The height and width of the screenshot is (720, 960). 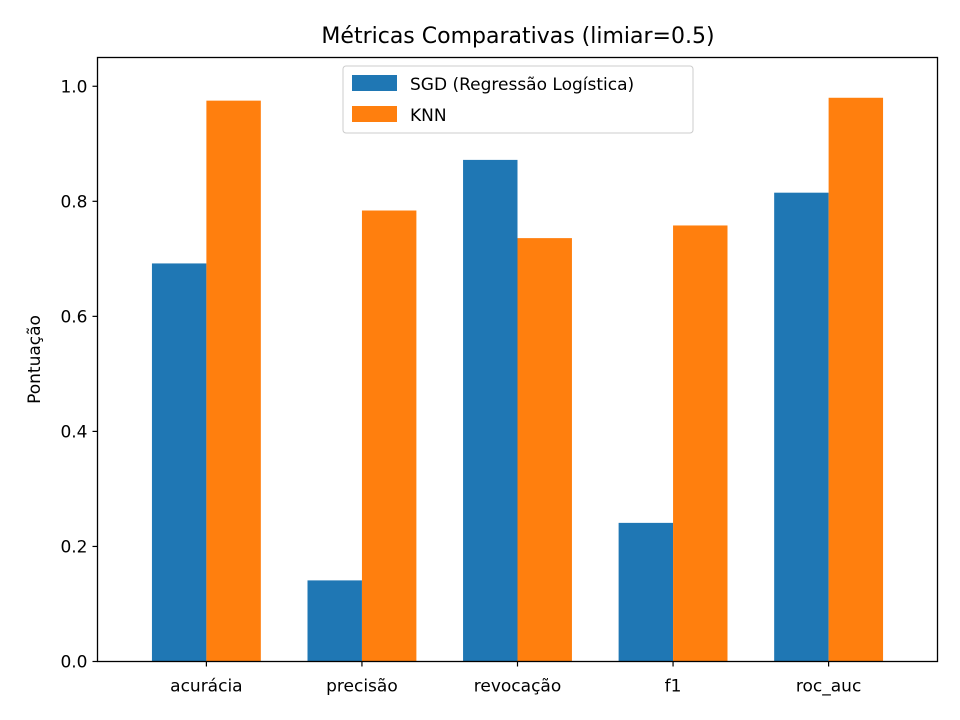 What do you see at coordinates (334, 621) in the screenshot?
I see `bar-precisão-series-0` at bounding box center [334, 621].